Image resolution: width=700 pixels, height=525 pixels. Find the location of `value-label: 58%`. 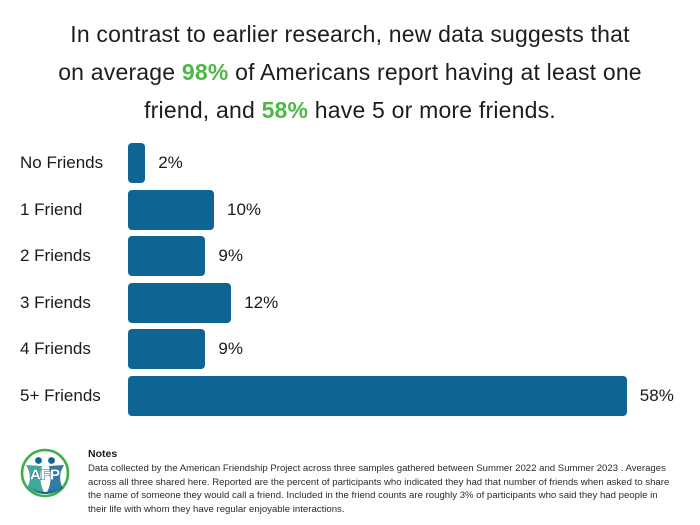

value-label: 58% is located at coordinates (656, 395).